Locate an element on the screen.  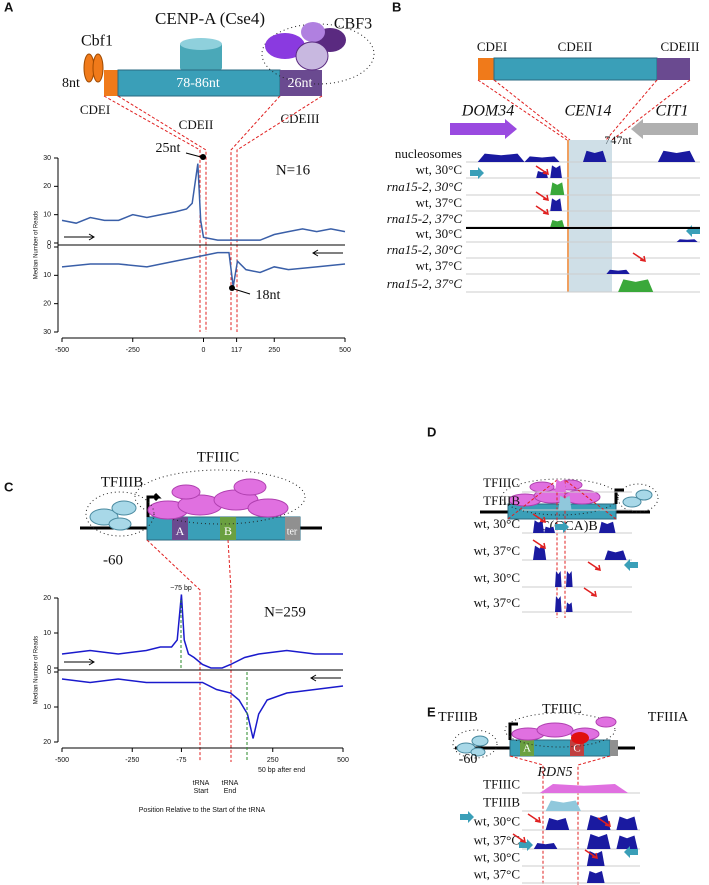
gene-label: DOM34 is located at coordinates (487, 111).